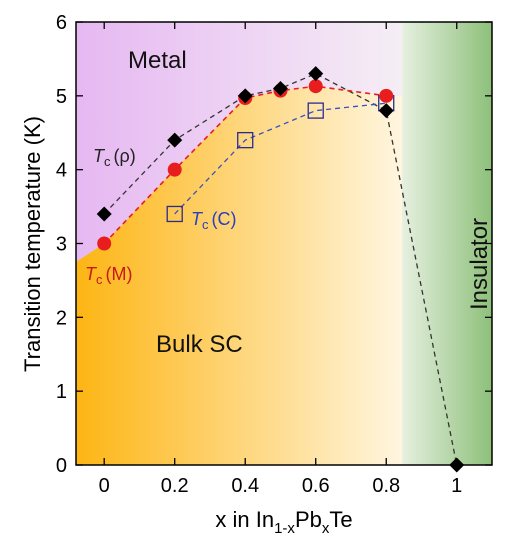 The width and height of the screenshot is (522, 550). What do you see at coordinates (199, 344) in the screenshot?
I see `bulk-sc-label: Bulk SC` at bounding box center [199, 344].